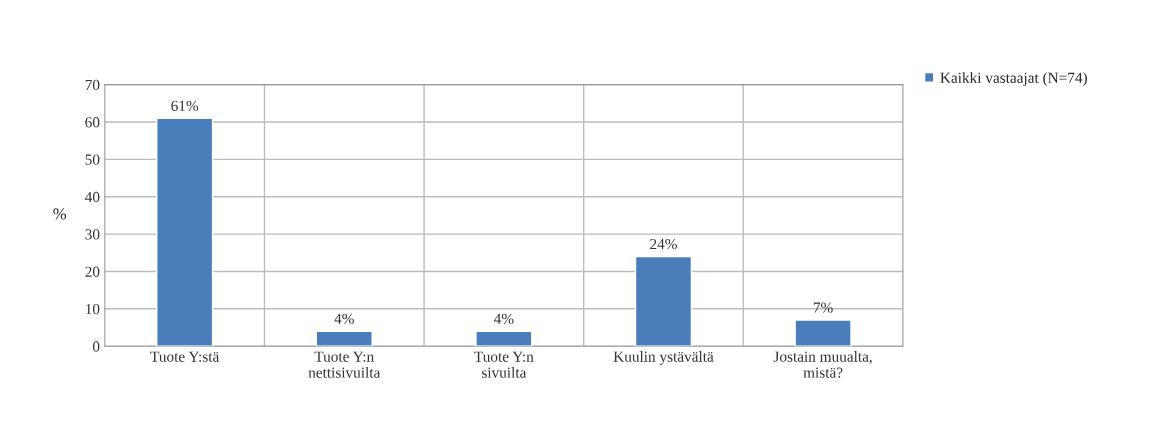  What do you see at coordinates (92, 234) in the screenshot?
I see `y-tick-label: 30` at bounding box center [92, 234].